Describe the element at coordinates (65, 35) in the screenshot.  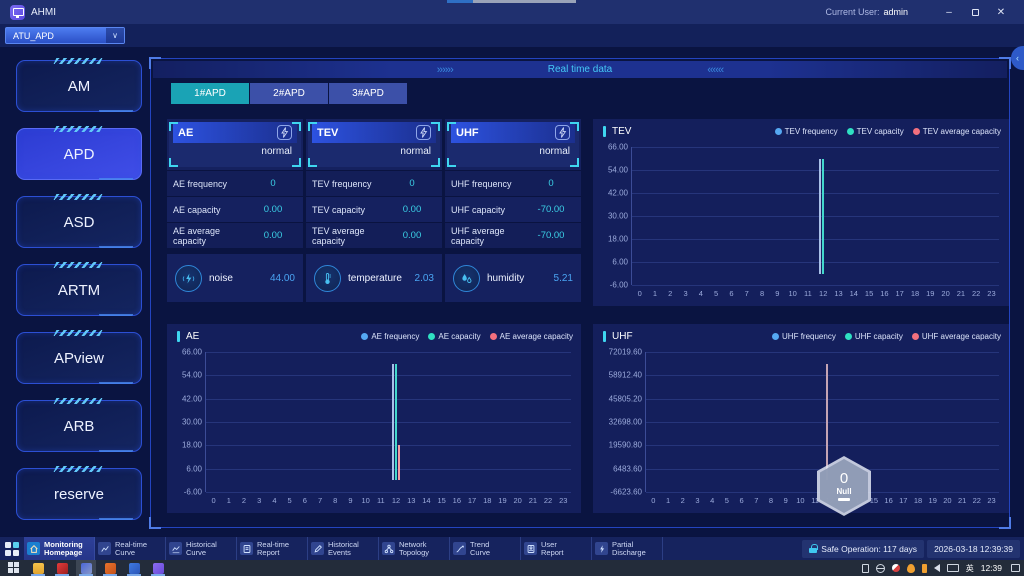
I see `device-select: ATU_APD ∨` at that location.